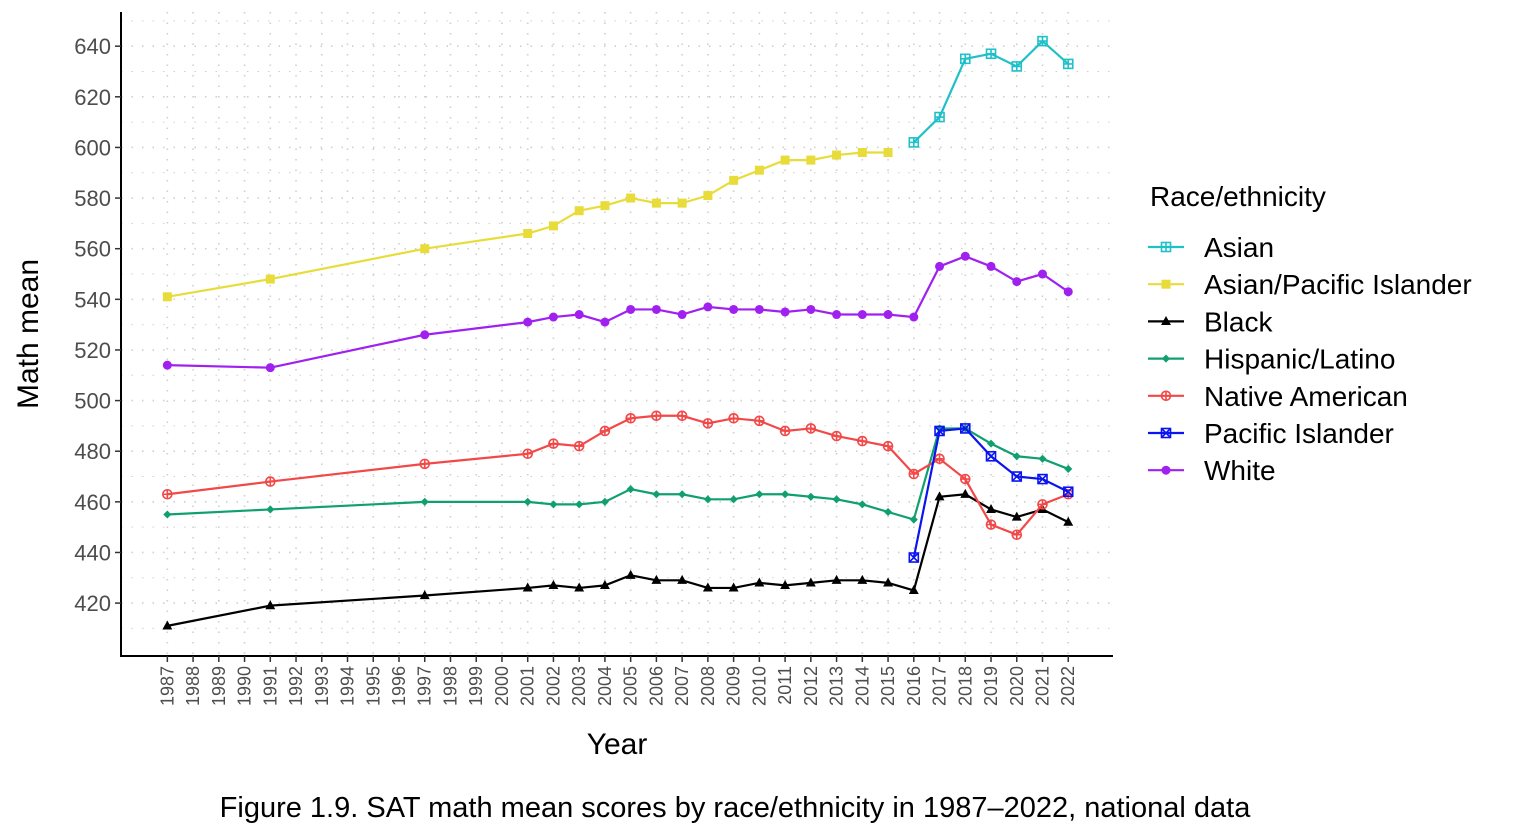 The height and width of the screenshot is (838, 1536). What do you see at coordinates (92, 198) in the screenshot?
I see `y-tick-label: 580` at bounding box center [92, 198].